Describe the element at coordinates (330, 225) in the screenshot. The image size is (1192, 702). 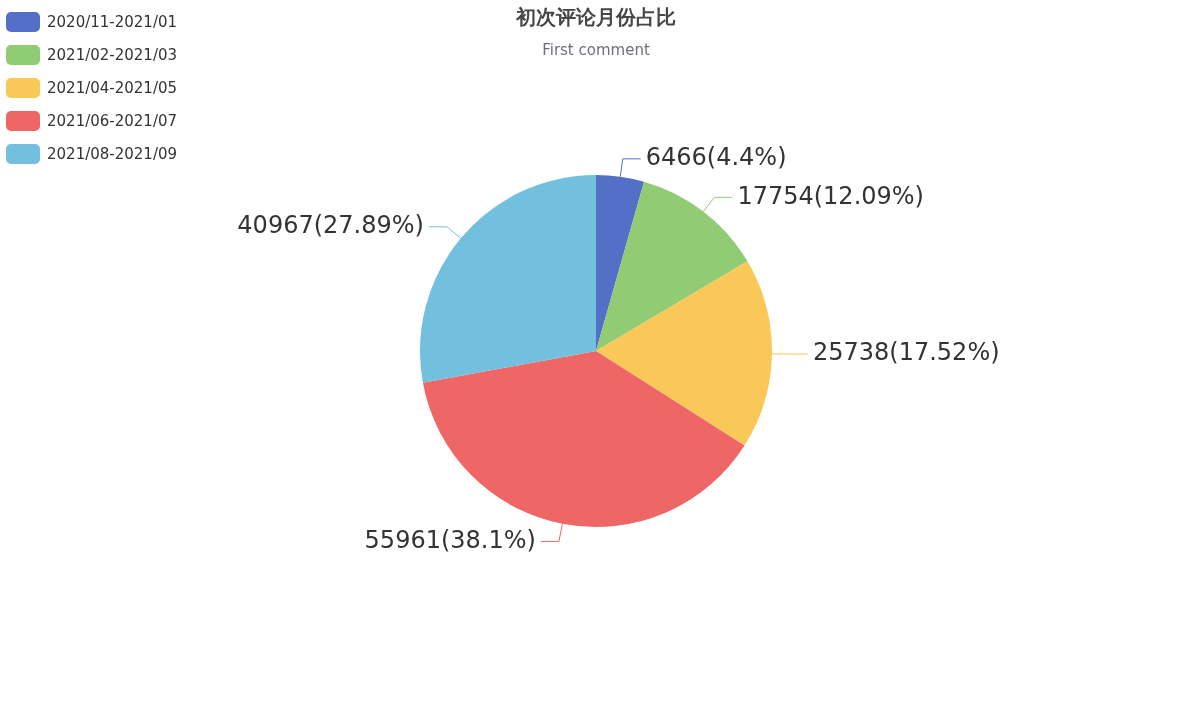
I see `data-label: 40967(27.89%)` at that location.